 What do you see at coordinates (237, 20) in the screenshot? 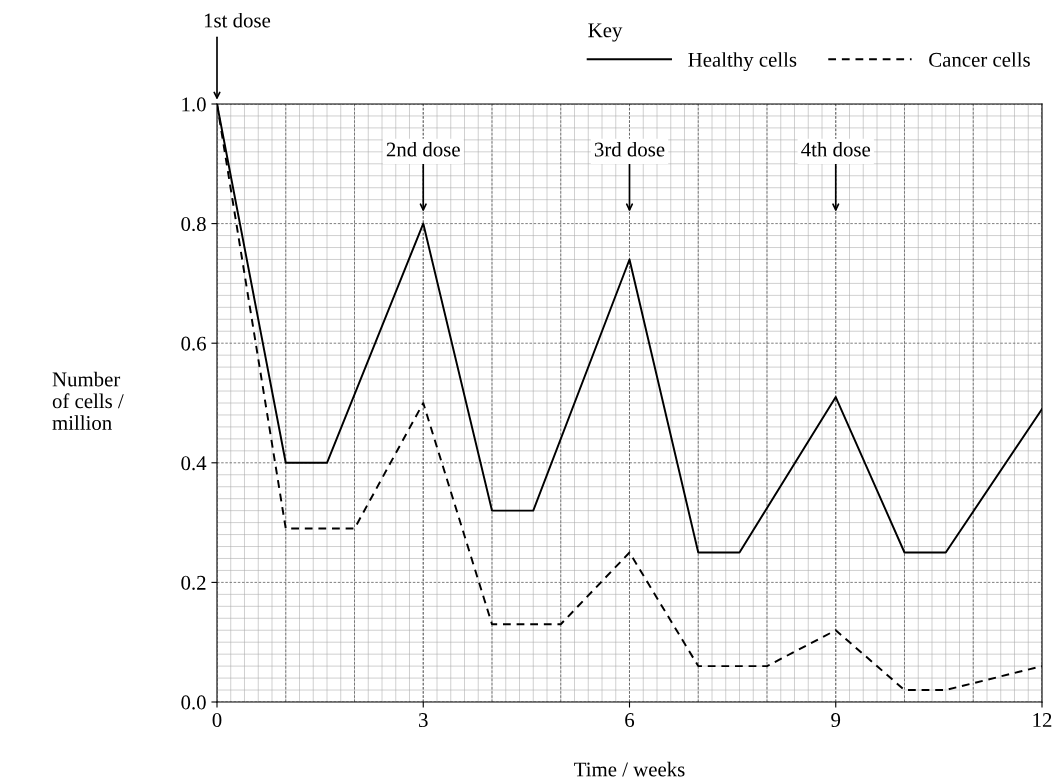
I see `text: 1st dose` at bounding box center [237, 20].